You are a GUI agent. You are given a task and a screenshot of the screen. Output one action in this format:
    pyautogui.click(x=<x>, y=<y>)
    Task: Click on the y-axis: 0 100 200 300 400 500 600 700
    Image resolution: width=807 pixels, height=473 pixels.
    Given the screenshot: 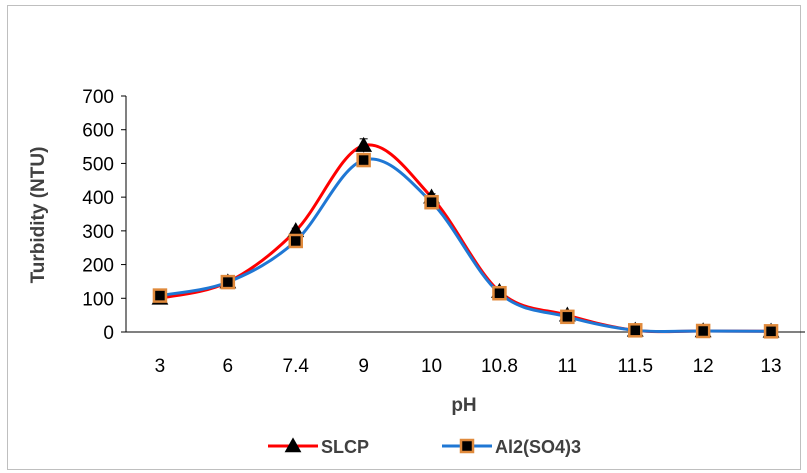 What is the action you would take?
    pyautogui.click(x=104, y=215)
    